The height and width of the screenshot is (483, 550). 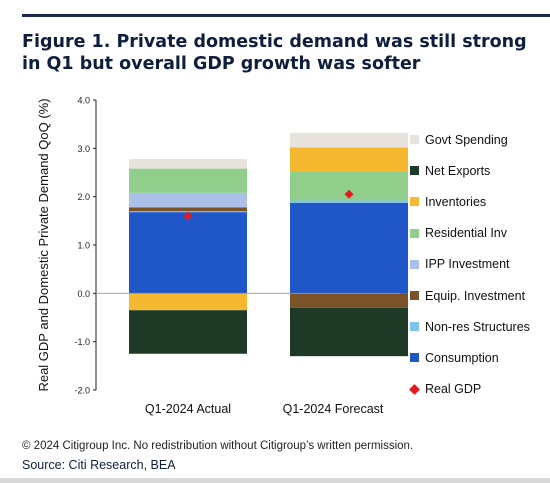 What do you see at coordinates (349, 159) in the screenshot?
I see `bar-inventories-forecast` at bounding box center [349, 159].